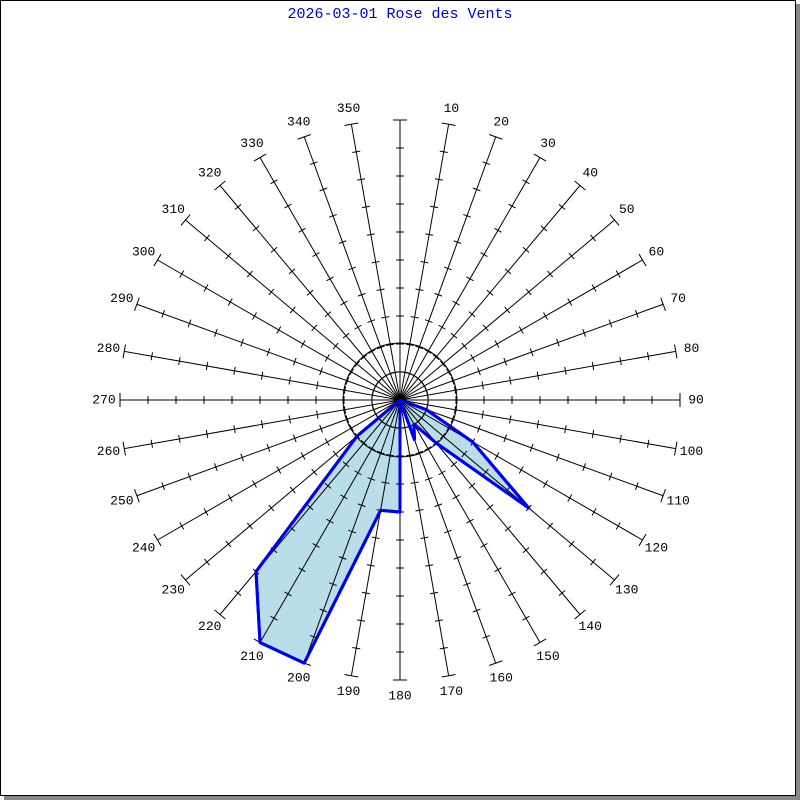 The image size is (800, 805). Describe the element at coordinates (547, 656) in the screenshot. I see `direction-label: 150` at that location.